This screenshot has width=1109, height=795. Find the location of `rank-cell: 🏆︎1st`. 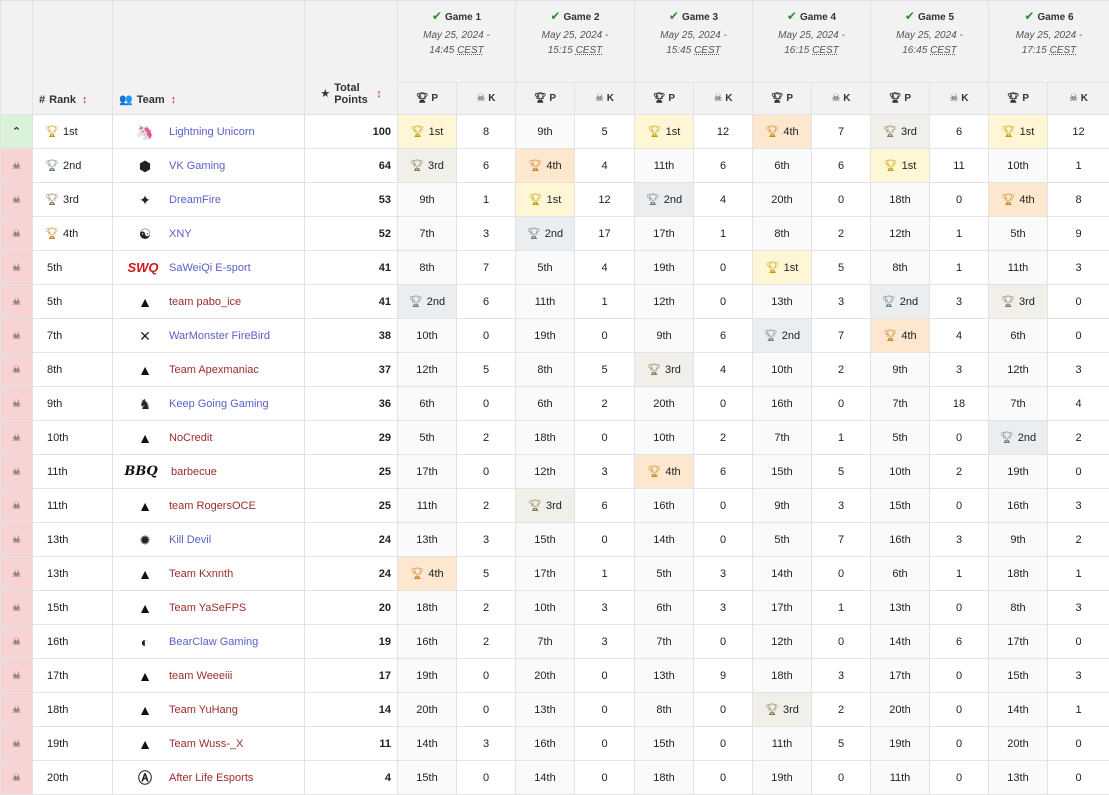

rank-cell: 🏆︎1st is located at coordinates (73, 132).